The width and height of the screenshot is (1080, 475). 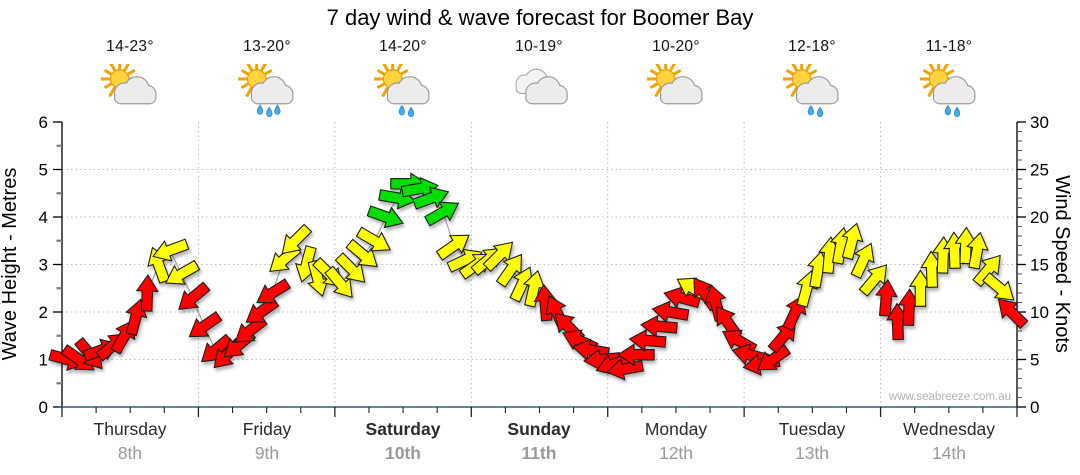 I want to click on day-header-tuesday: 12-18°, so click(x=812, y=78).